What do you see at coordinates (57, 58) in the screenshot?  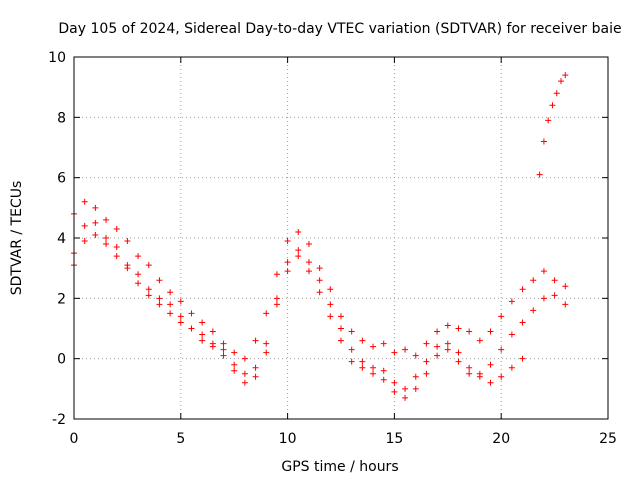 I see `y-tick-label: 10` at bounding box center [57, 58].